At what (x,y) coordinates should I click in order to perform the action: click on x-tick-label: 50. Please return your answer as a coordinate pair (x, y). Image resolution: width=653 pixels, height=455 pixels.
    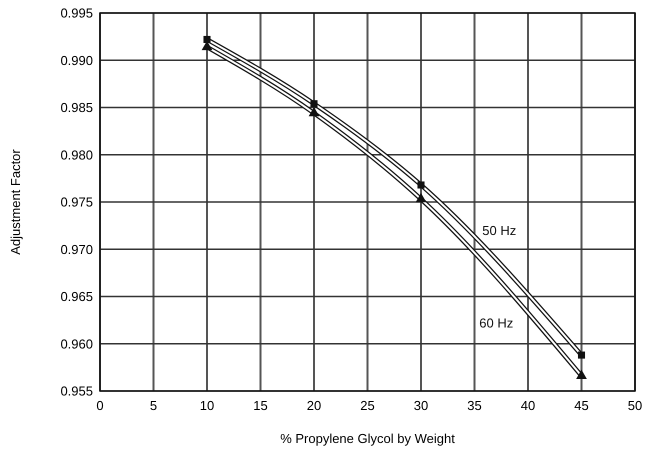
    Looking at the image, I should click on (635, 405).